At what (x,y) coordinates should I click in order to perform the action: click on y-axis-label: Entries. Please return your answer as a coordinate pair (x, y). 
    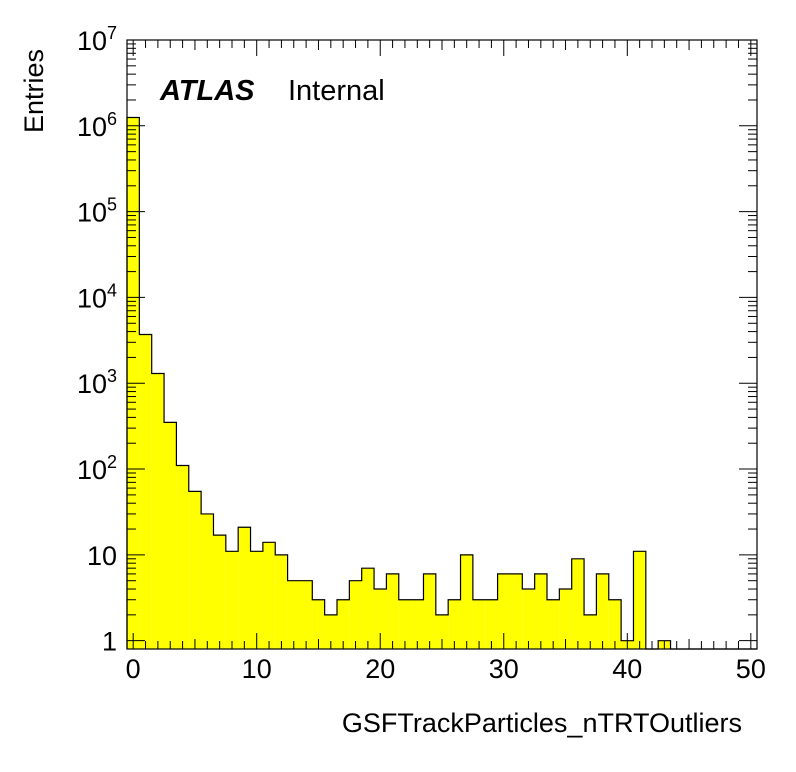
    Looking at the image, I should click on (34, 91).